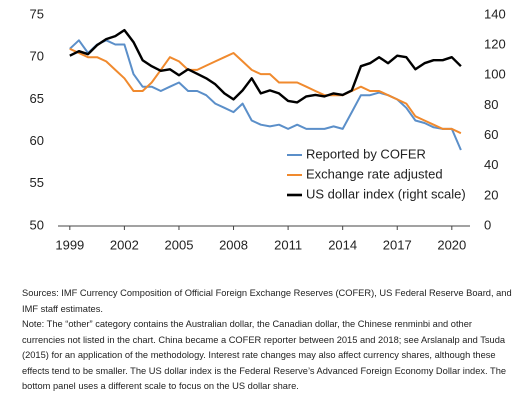 This screenshot has width=531, height=404. What do you see at coordinates (495, 44) in the screenshot?
I see `y2-tick-label: 120` at bounding box center [495, 44].